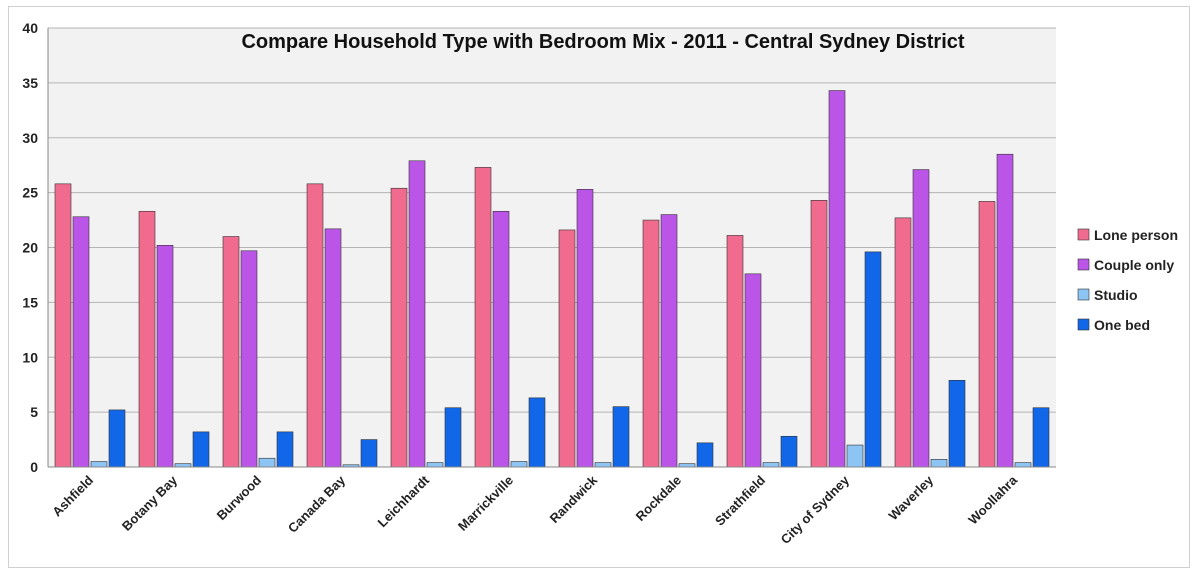 This screenshot has width=1192, height=571. What do you see at coordinates (1116, 295) in the screenshot?
I see `legend-label: Studio` at bounding box center [1116, 295].